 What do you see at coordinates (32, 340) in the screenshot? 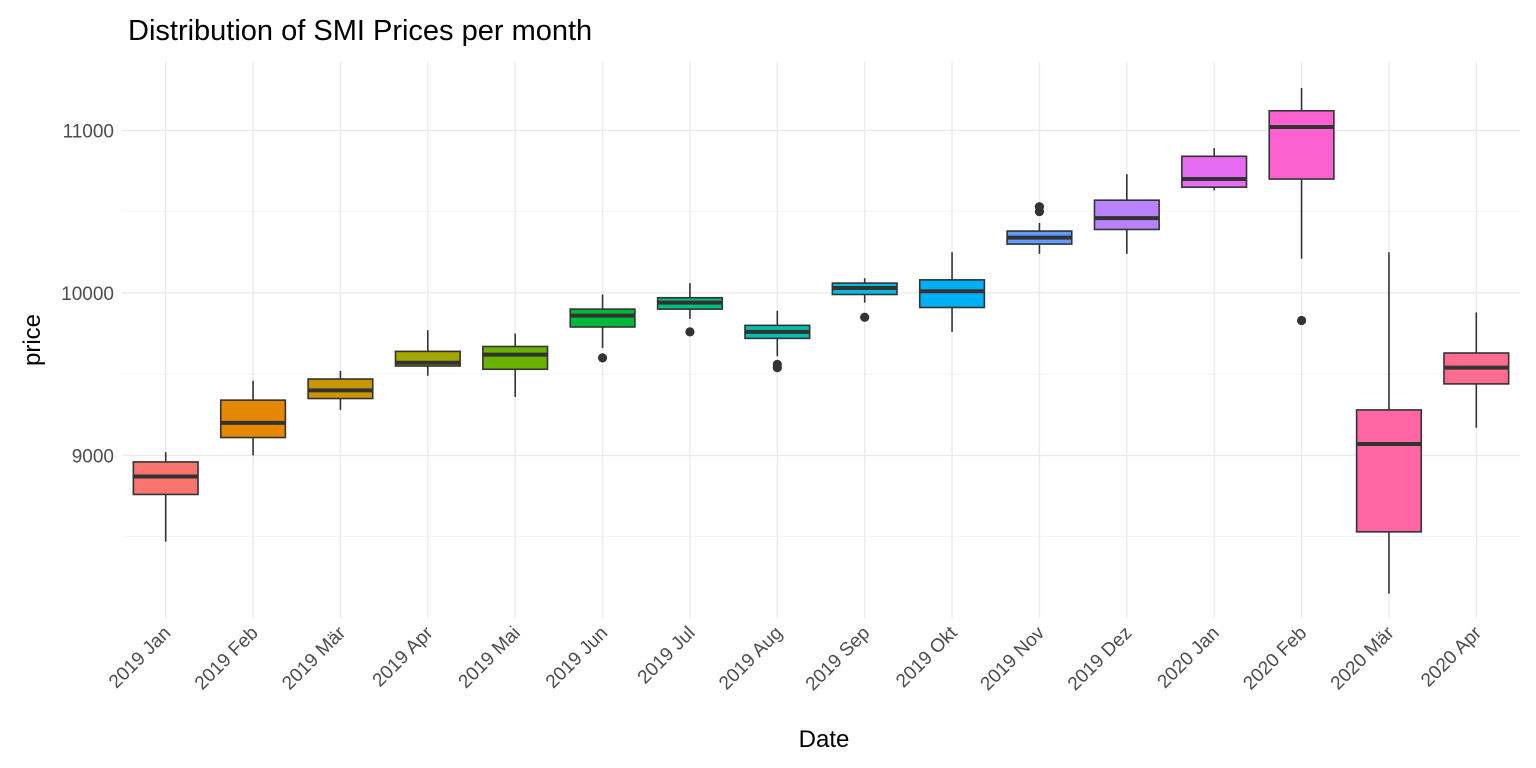
I see `y-axis-title: price` at bounding box center [32, 340].